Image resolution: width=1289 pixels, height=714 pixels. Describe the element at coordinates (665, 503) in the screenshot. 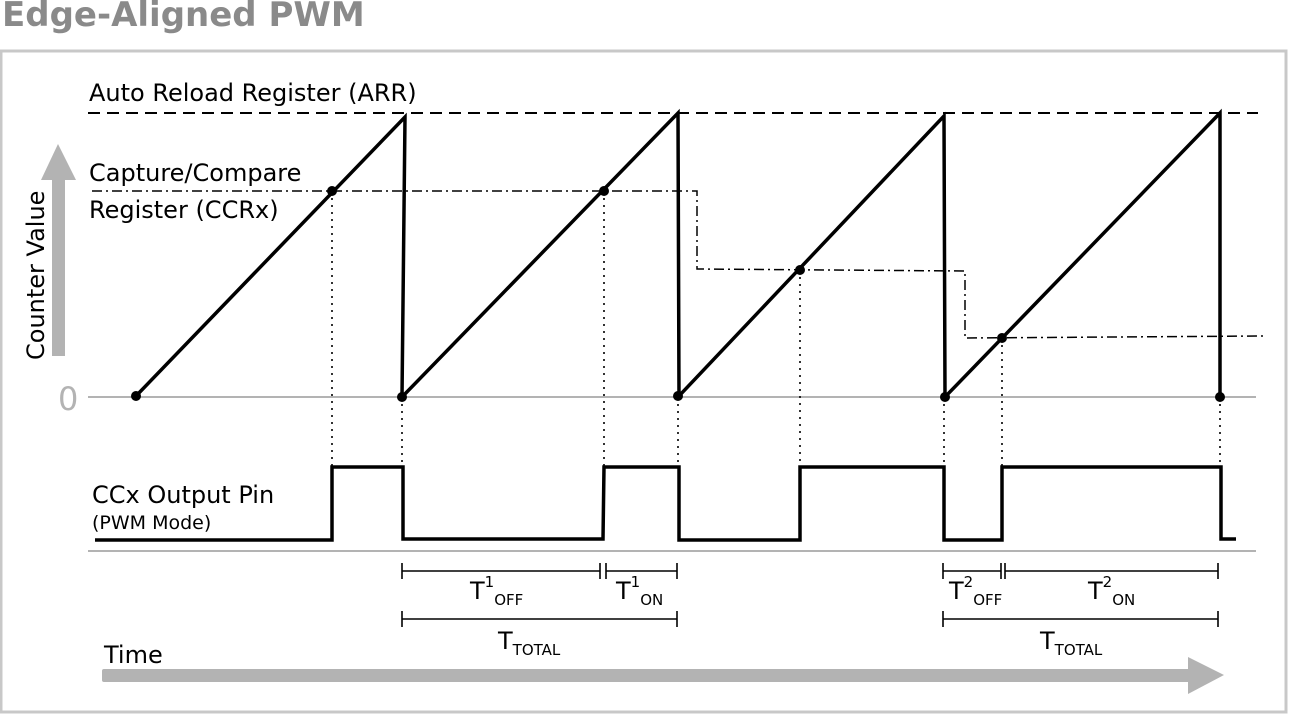

I see `output-pin-waveform` at that location.